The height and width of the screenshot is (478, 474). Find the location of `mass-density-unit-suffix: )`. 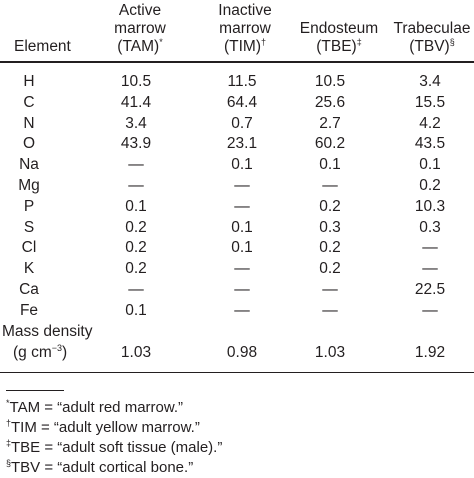

mass-density-unit-suffix: ) is located at coordinates (65, 352).